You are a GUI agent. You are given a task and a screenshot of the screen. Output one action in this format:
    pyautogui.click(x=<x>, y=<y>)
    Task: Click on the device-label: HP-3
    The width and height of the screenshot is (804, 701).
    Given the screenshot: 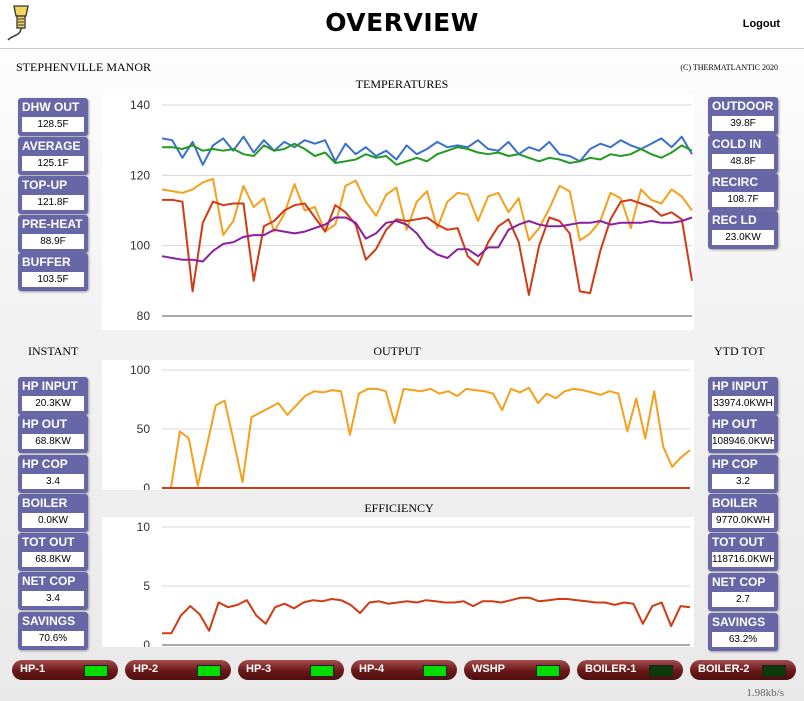 What is the action you would take?
    pyautogui.click(x=259, y=669)
    